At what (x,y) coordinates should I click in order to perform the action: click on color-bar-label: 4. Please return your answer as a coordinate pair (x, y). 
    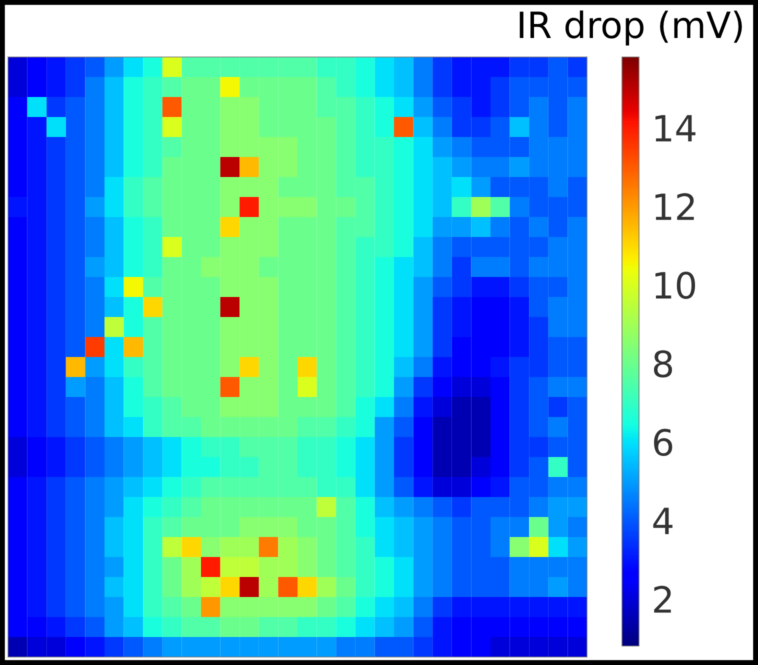
    Looking at the image, I should click on (662, 521).